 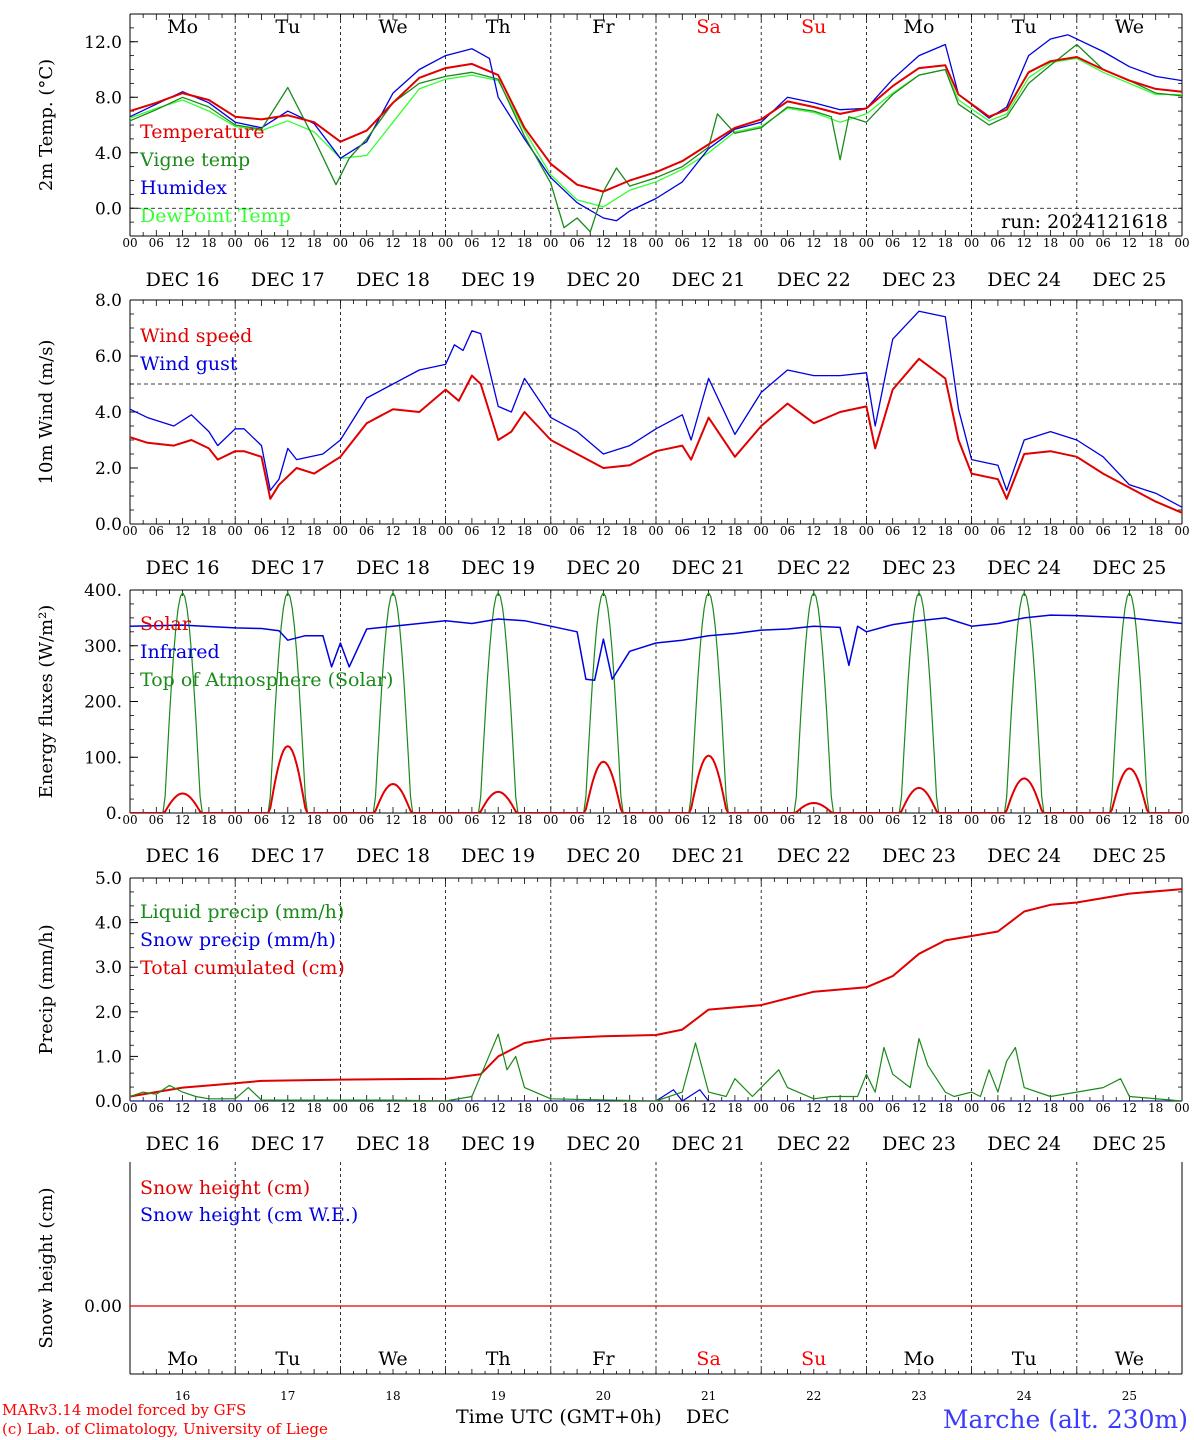 I want to click on y-tick-label: 6.0, so click(x=108, y=357).